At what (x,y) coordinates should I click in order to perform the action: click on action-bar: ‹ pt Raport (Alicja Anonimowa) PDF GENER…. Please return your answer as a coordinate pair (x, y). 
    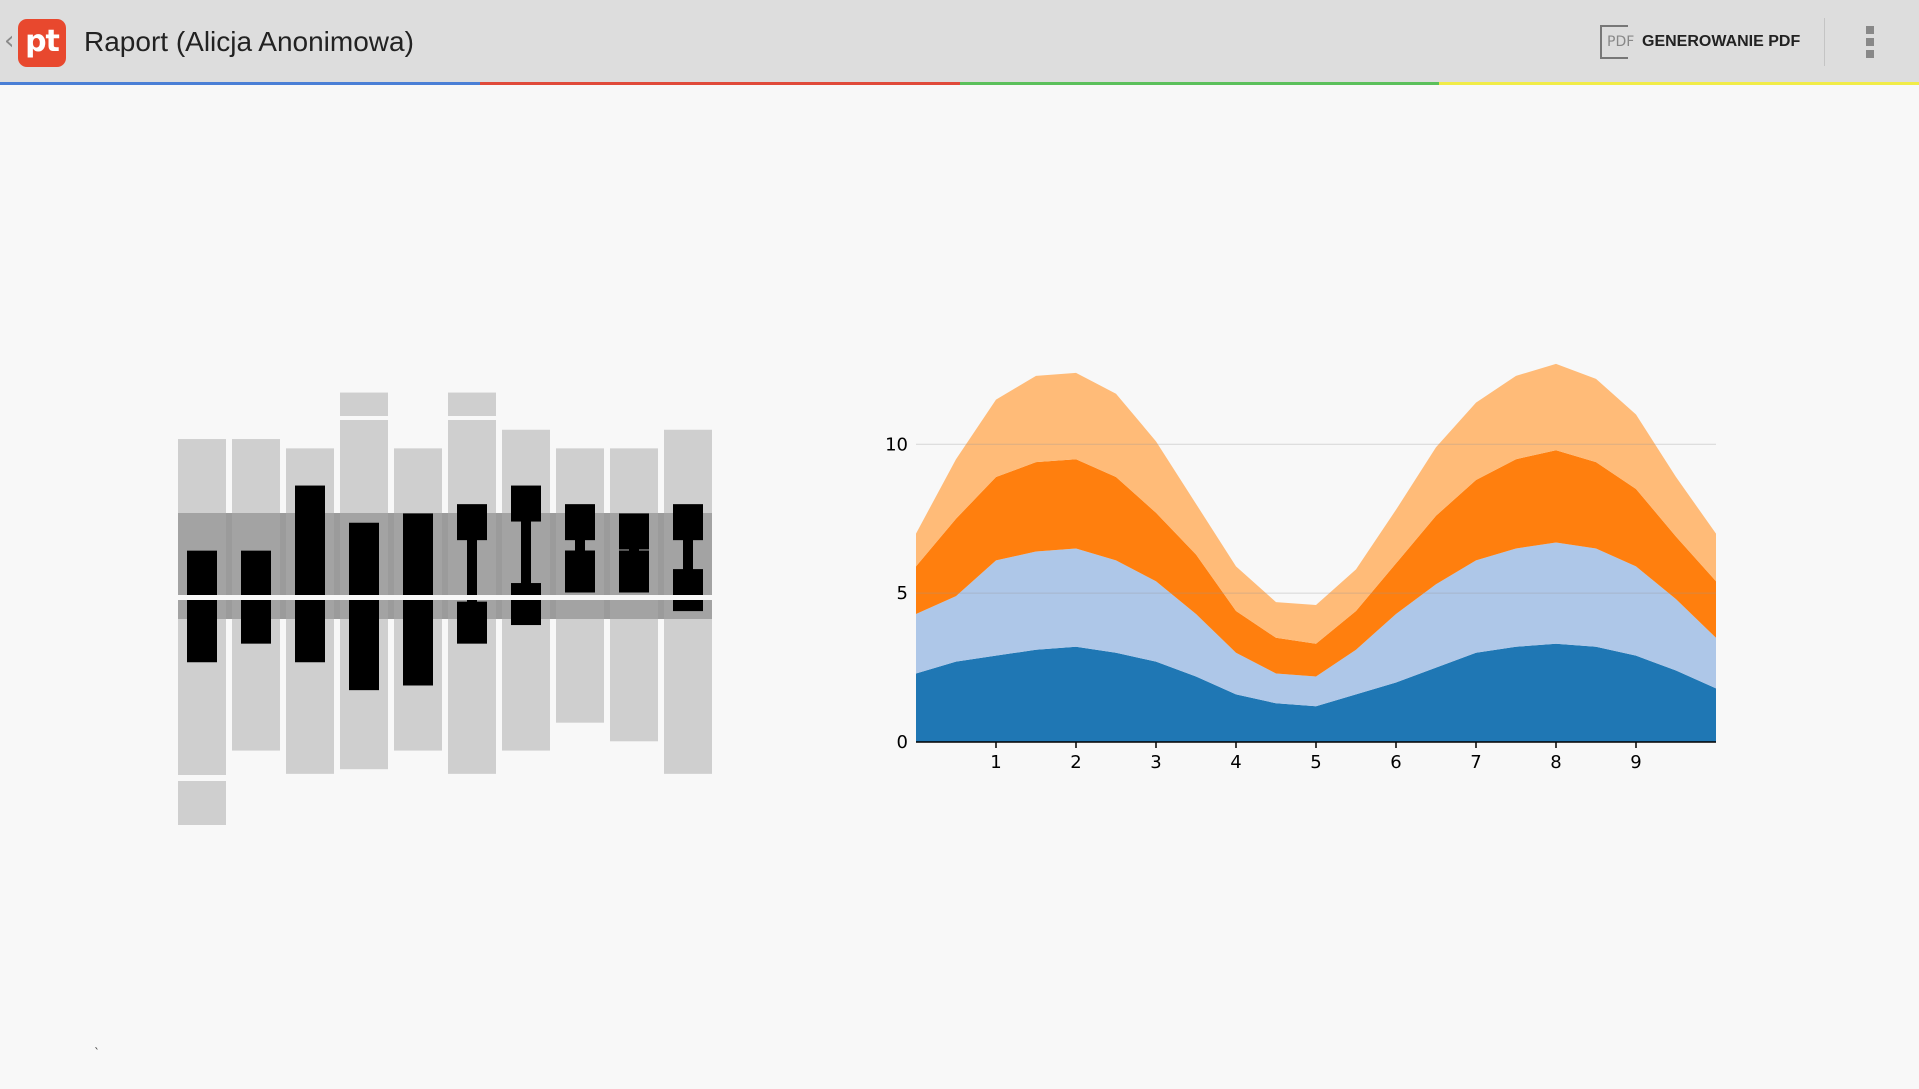
    Looking at the image, I should click on (959, 41).